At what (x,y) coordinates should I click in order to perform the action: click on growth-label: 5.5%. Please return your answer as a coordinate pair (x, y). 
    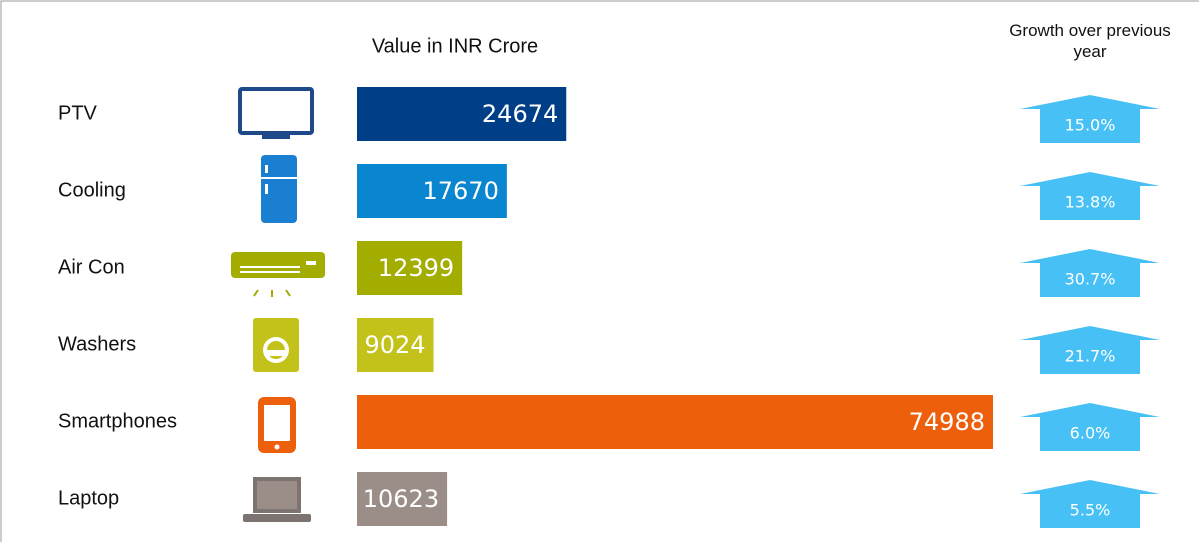
    Looking at the image, I should click on (1090, 510).